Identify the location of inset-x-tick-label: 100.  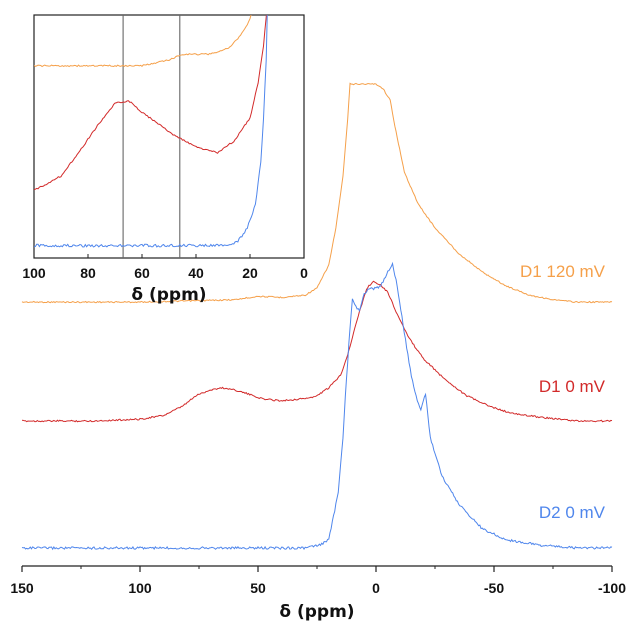
(34, 273).